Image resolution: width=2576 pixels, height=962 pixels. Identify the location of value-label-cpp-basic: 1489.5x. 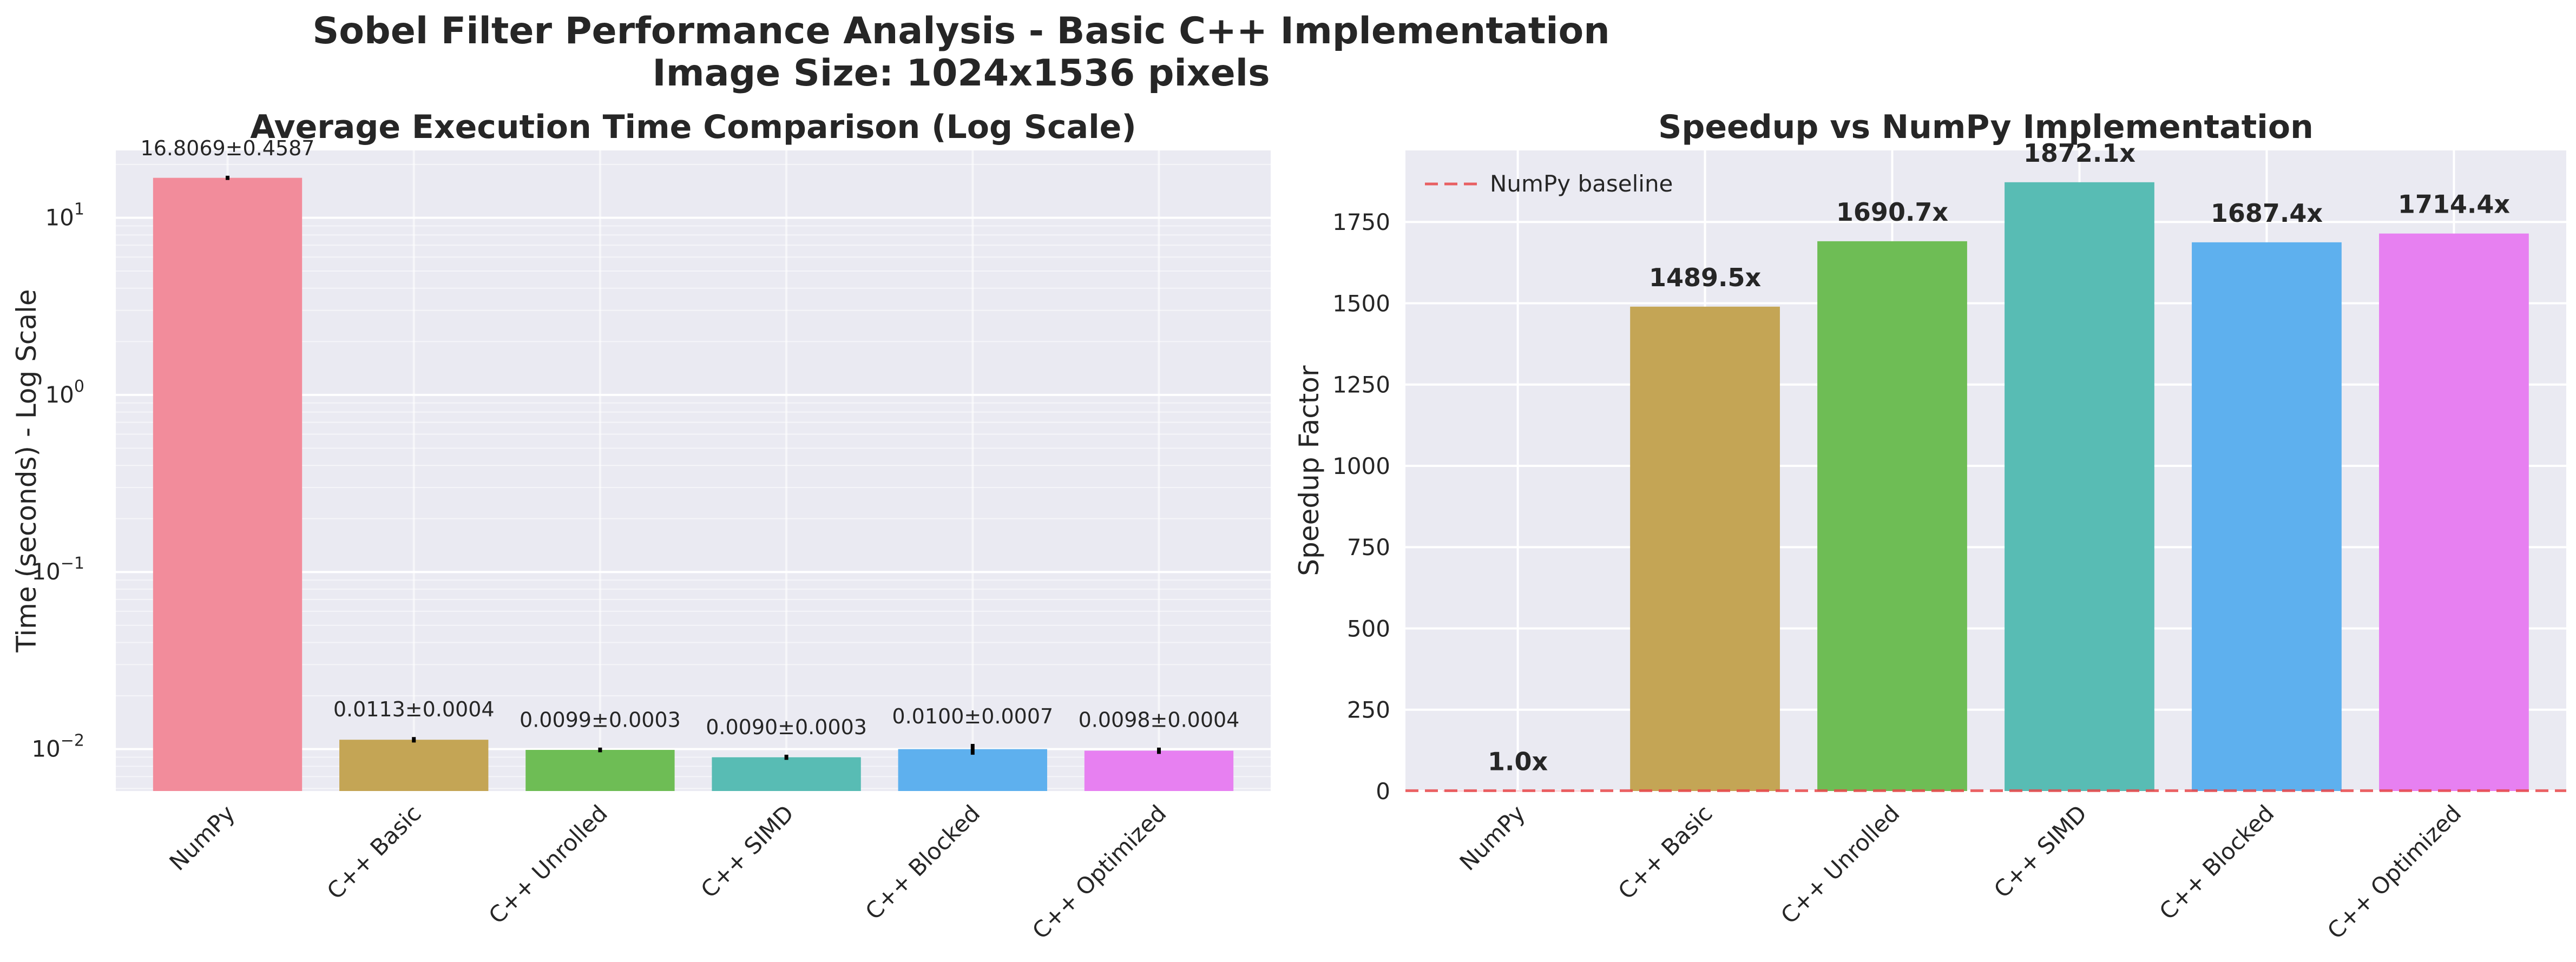
(1705, 277).